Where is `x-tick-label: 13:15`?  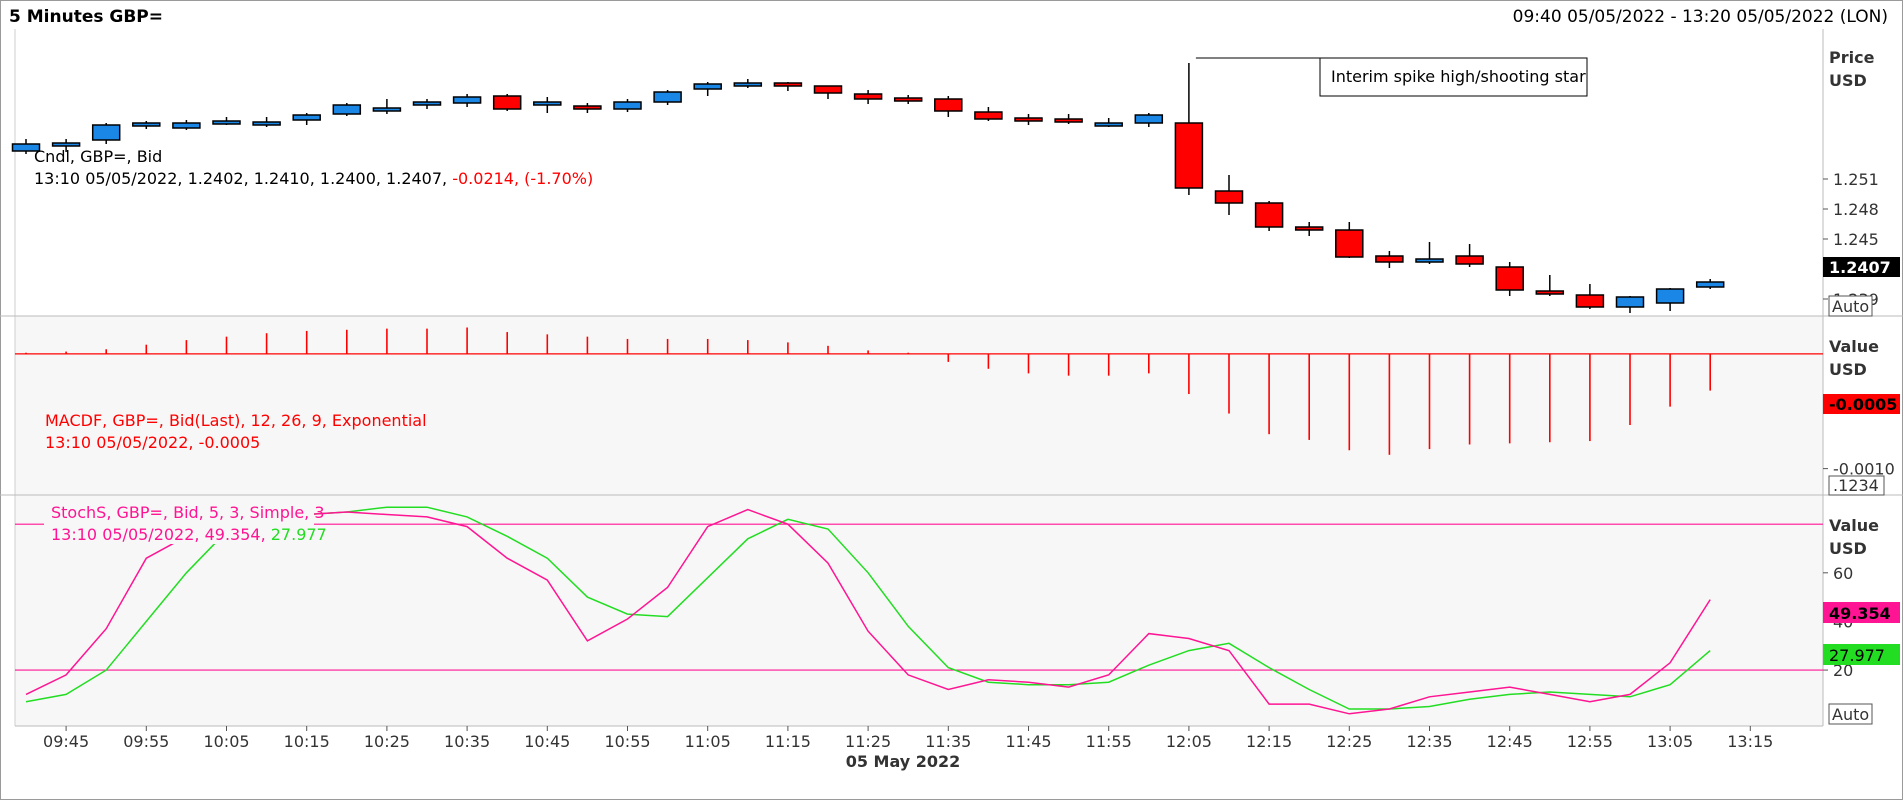
x-tick-label: 13:15 is located at coordinates (1750, 741).